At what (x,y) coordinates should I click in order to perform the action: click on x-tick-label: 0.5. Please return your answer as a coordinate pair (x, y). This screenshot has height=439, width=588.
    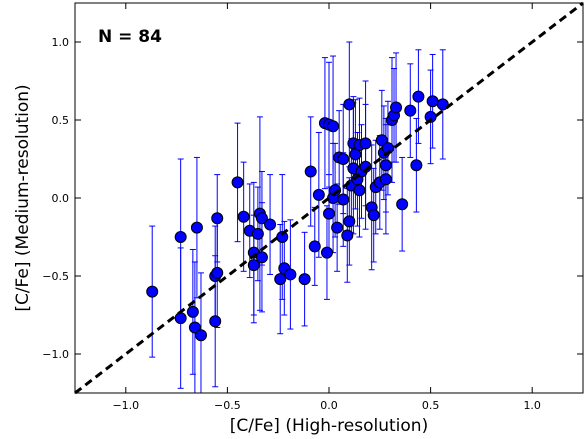
    Looking at the image, I should click on (431, 405).